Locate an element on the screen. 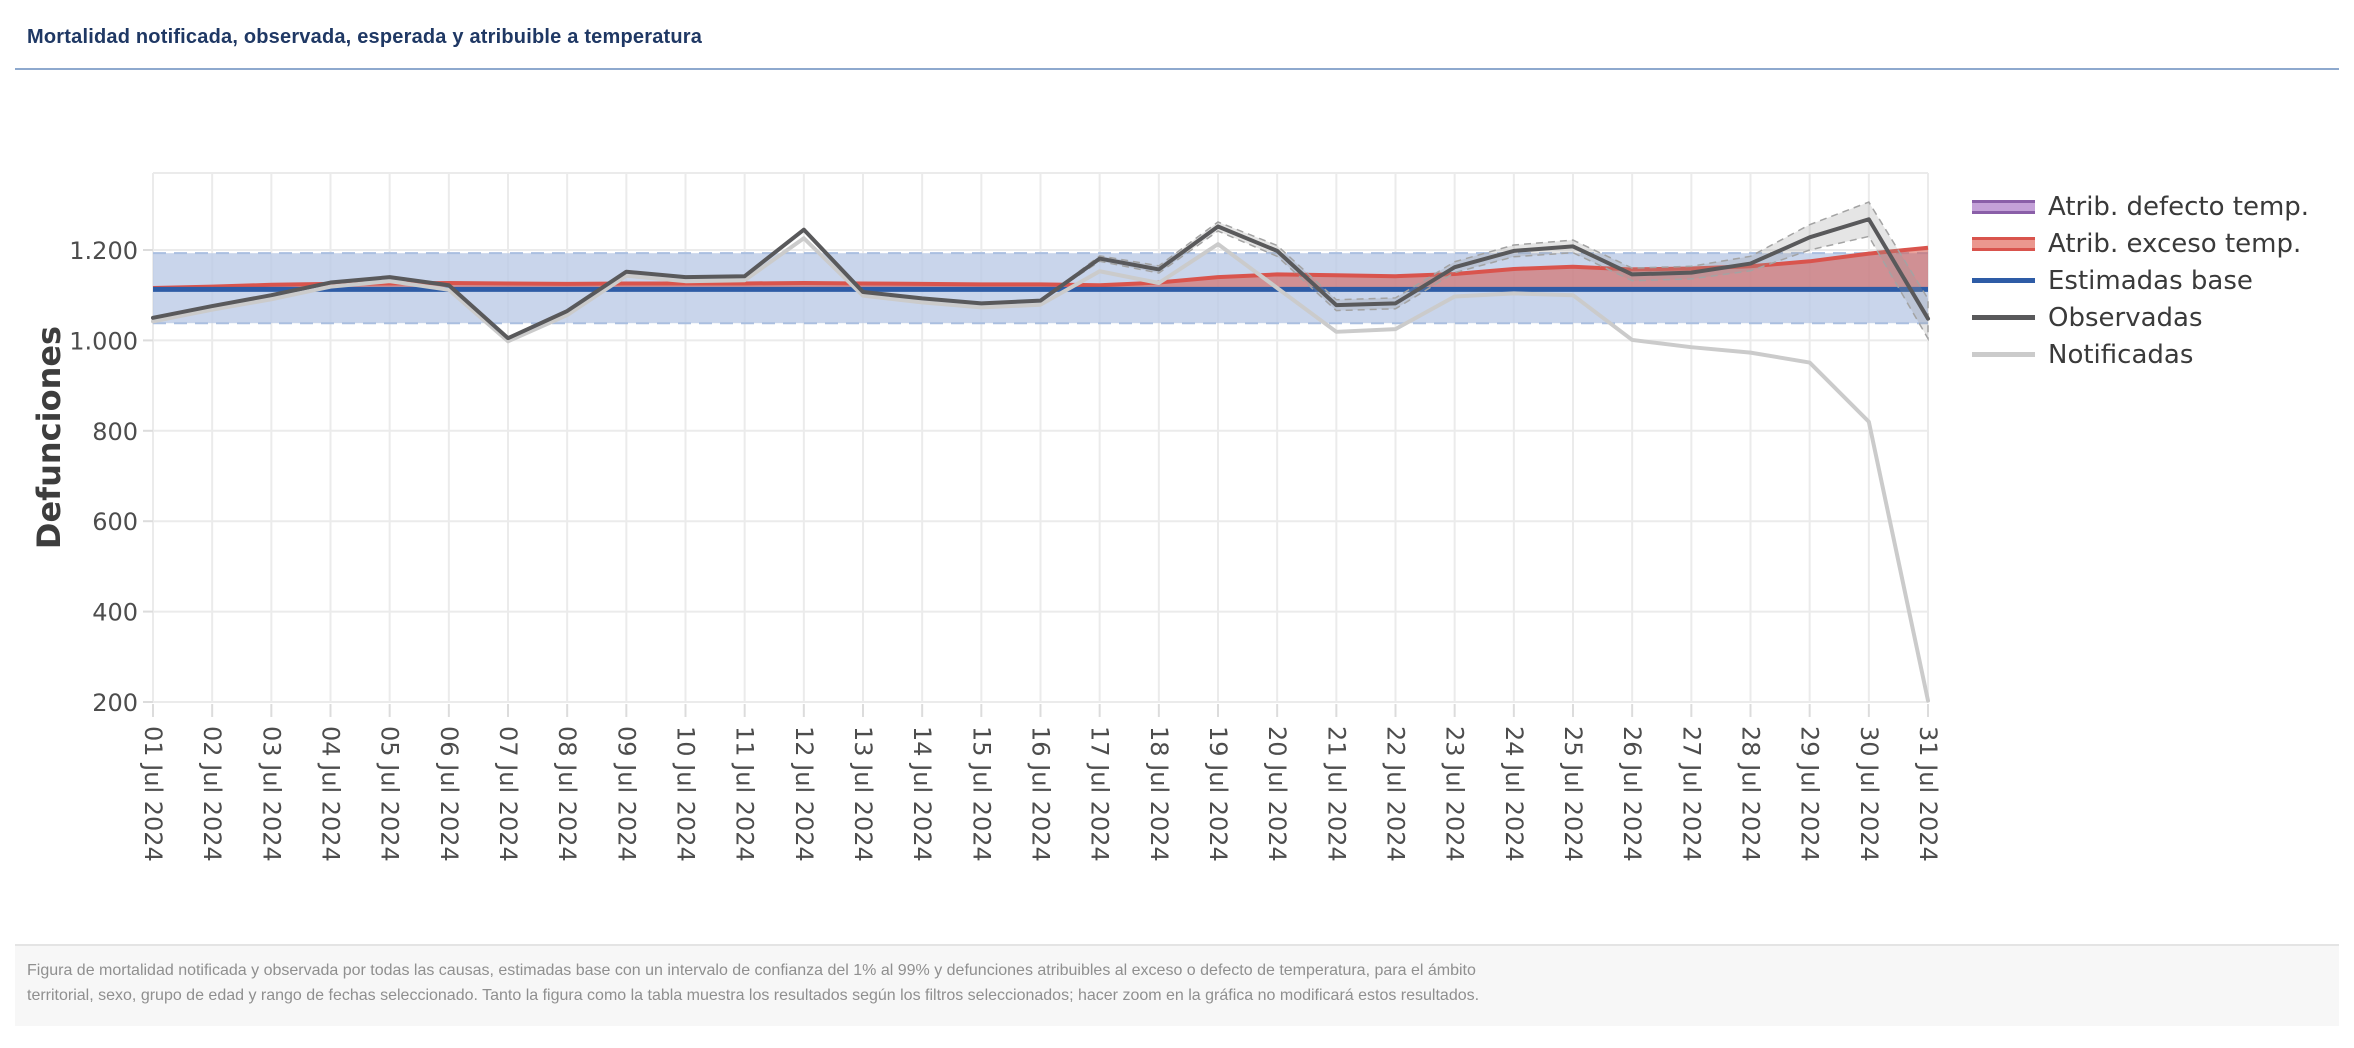 This screenshot has width=2354, height=1048. x-tick-label: 05 Jul 2024 is located at coordinates (390, 794).